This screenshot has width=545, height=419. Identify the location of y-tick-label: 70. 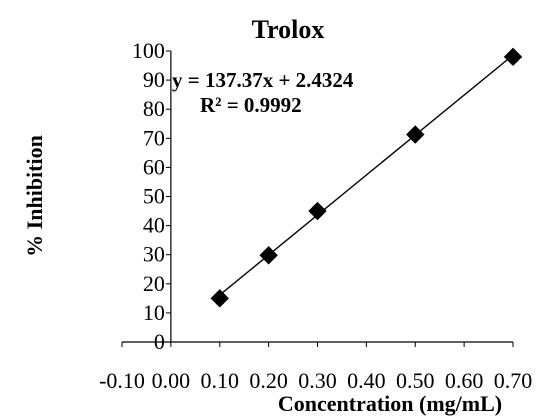
(154, 137).